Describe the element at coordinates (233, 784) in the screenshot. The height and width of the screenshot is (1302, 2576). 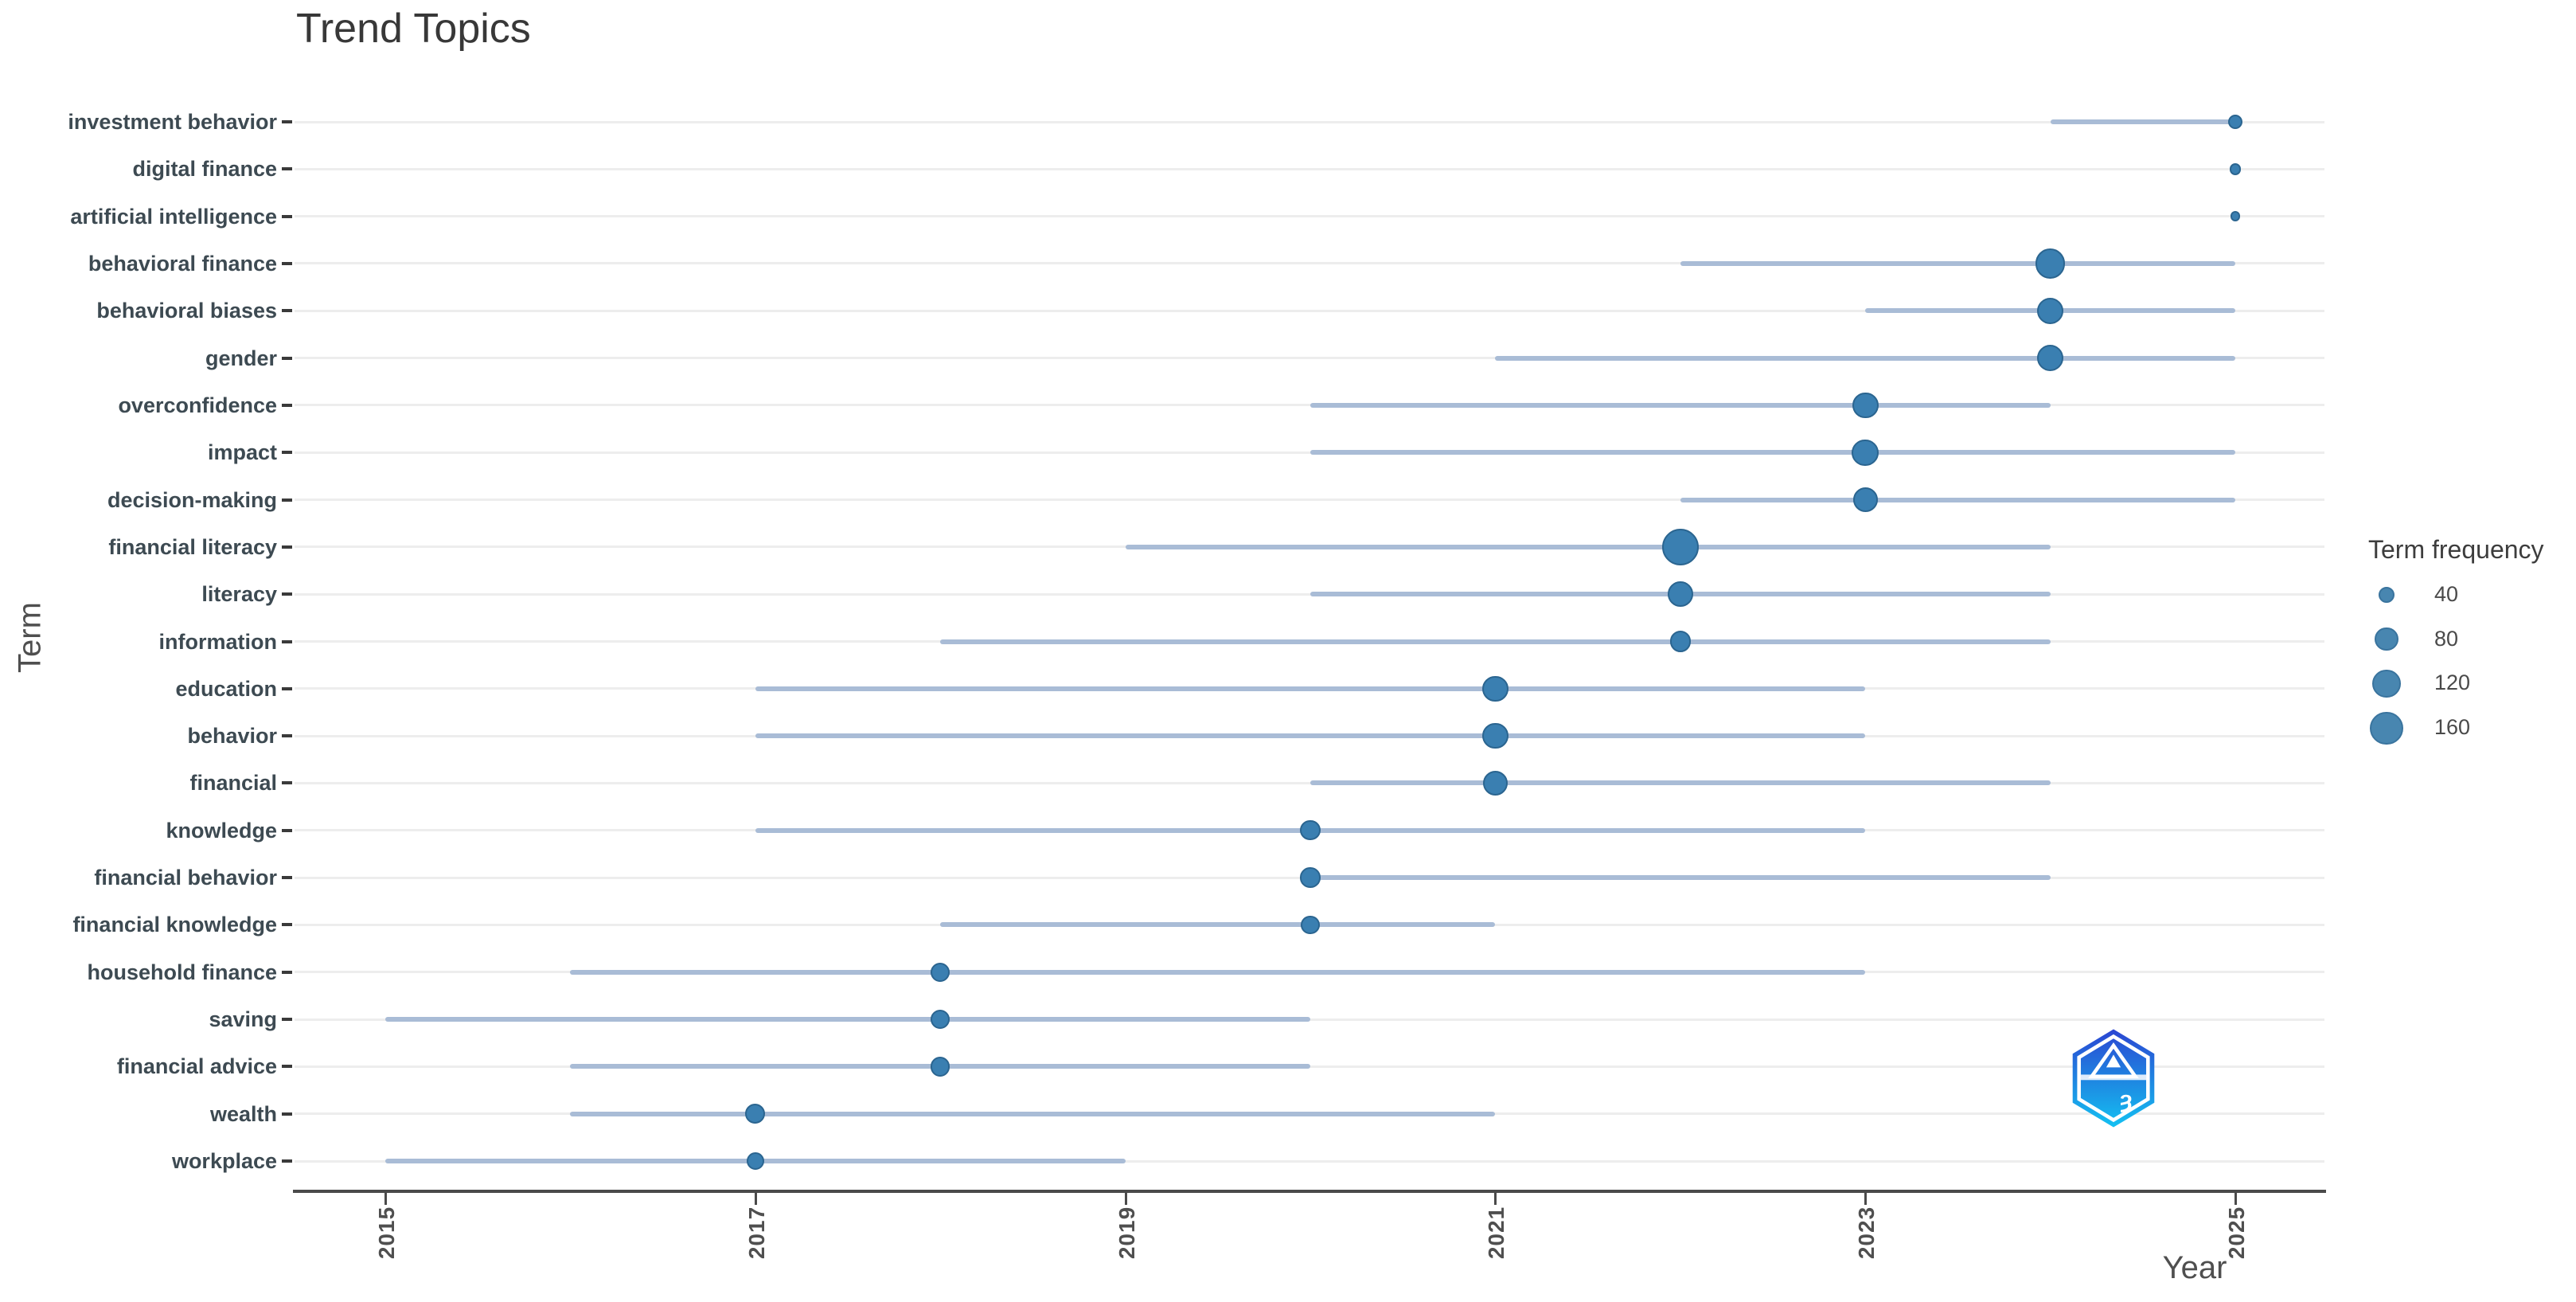
I see `term-label: financial` at that location.